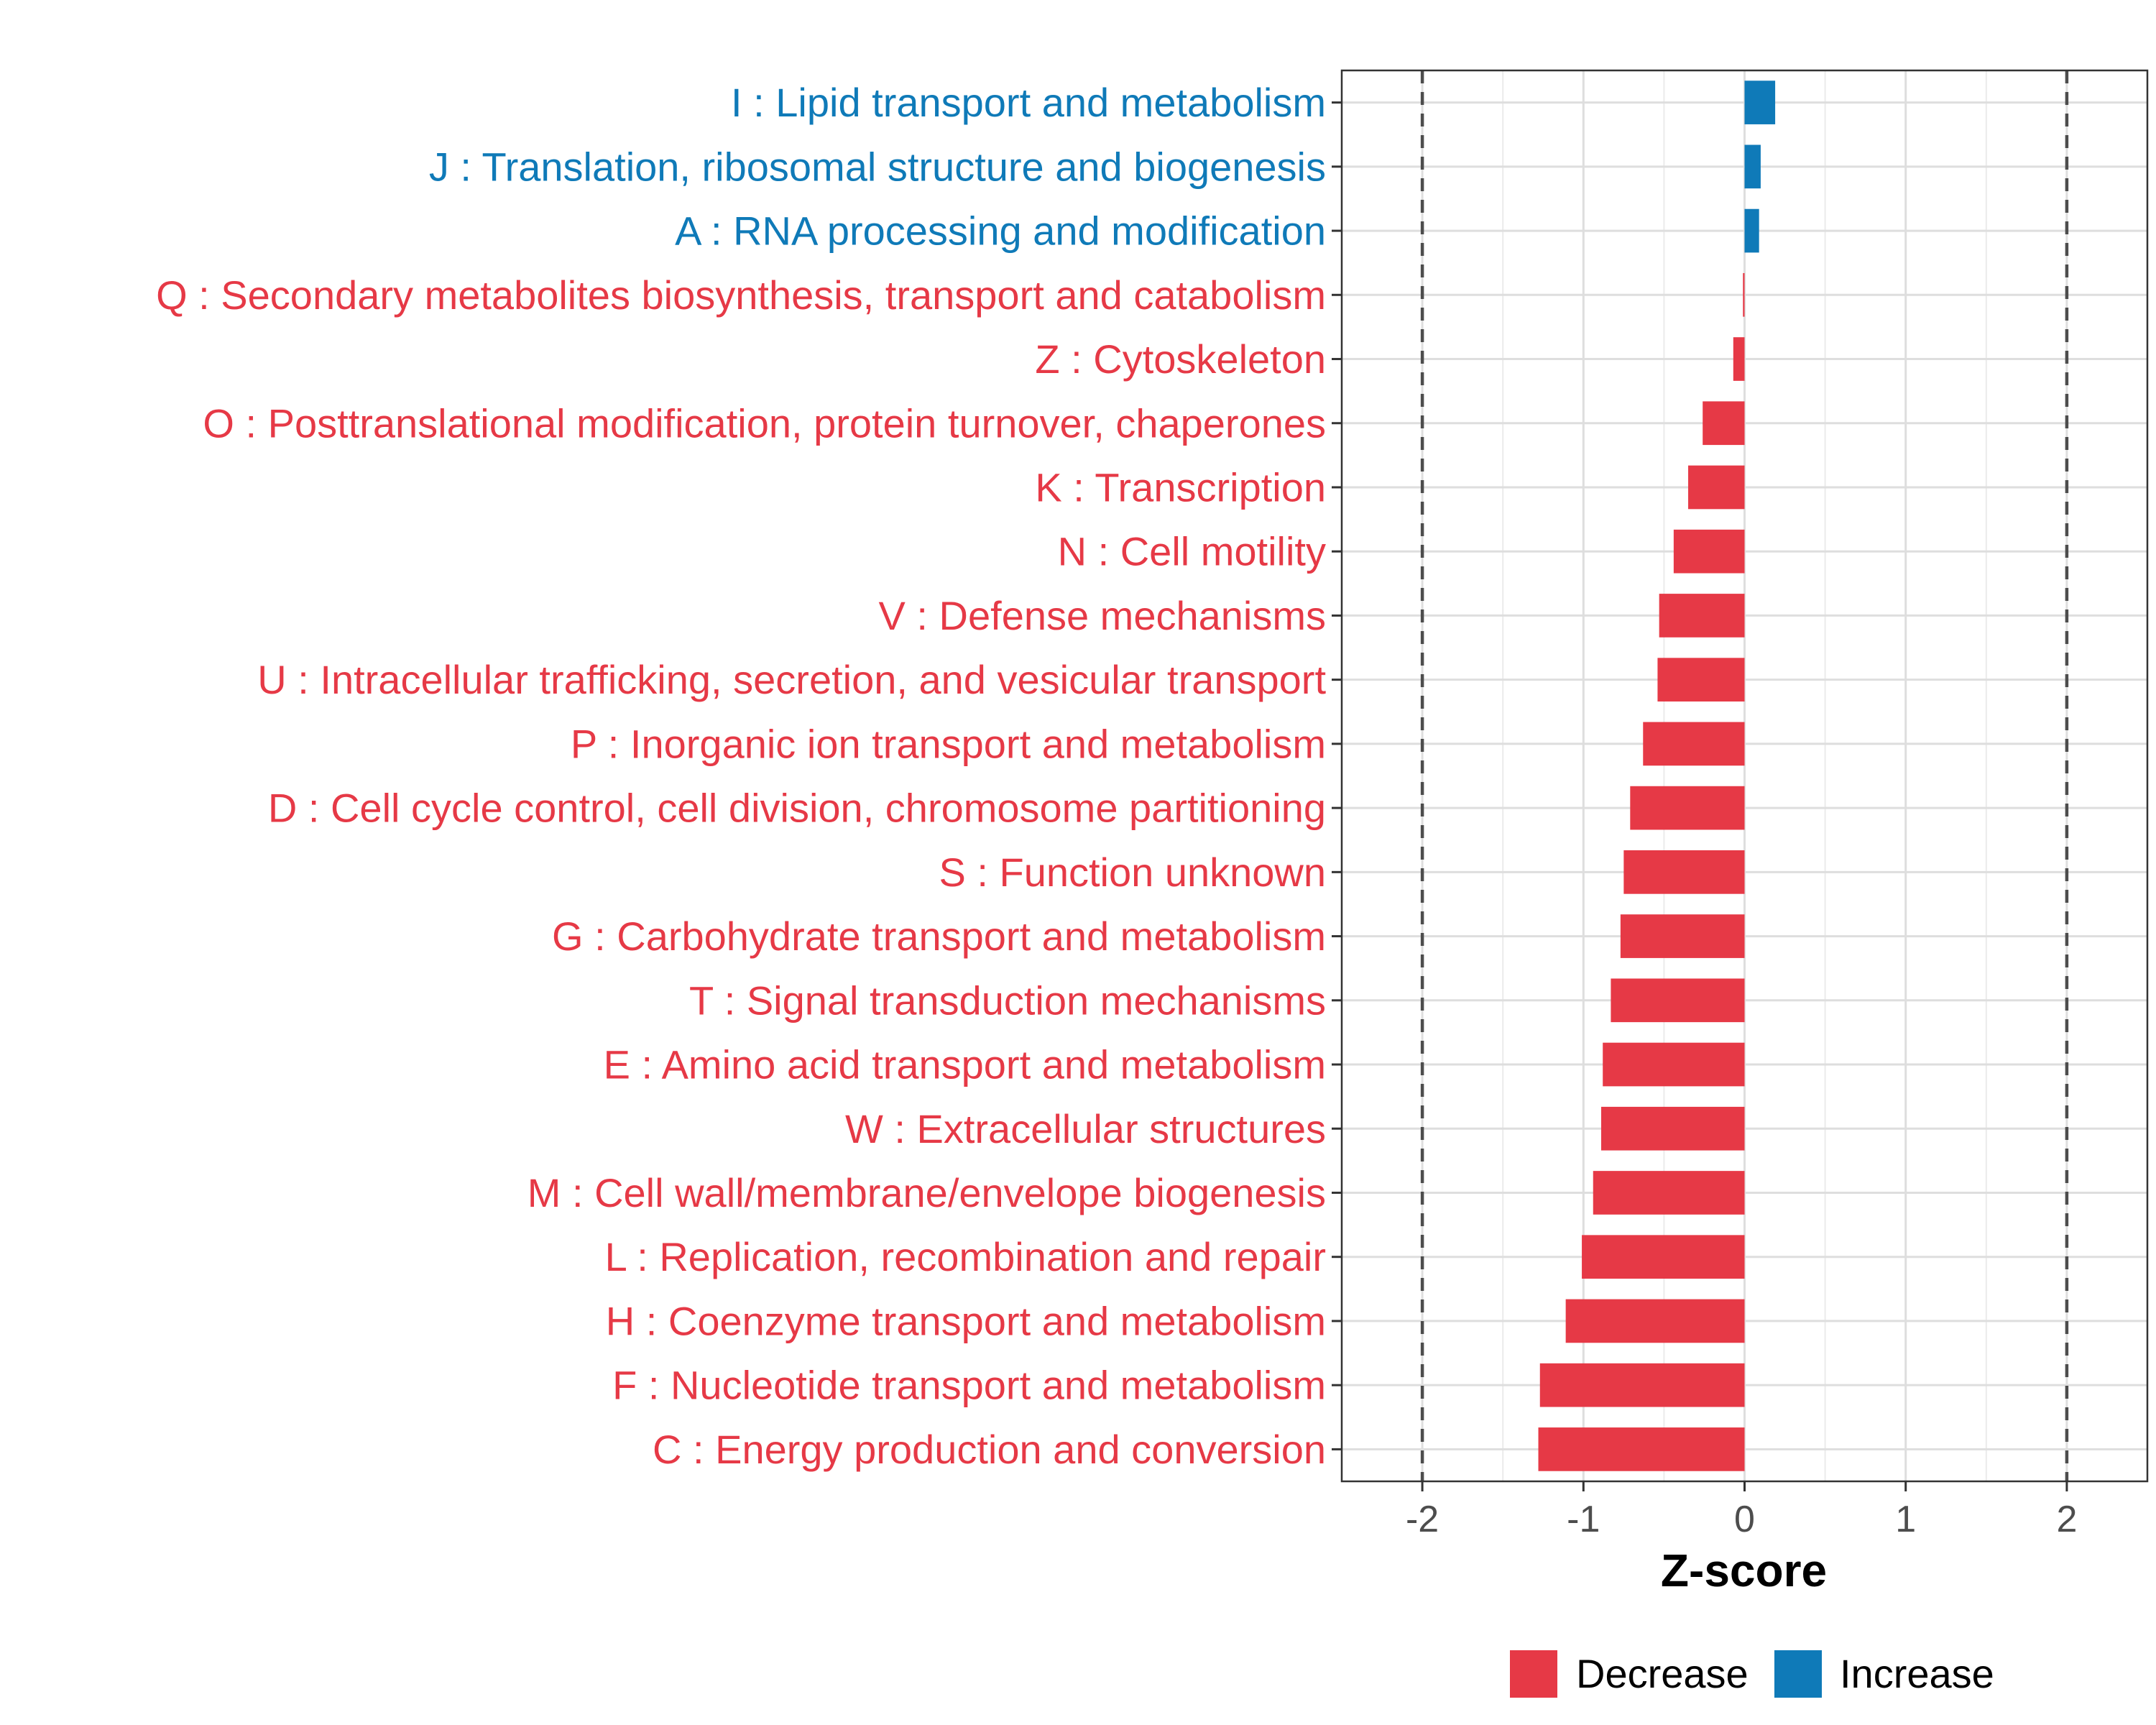 The image size is (2156, 1725). What do you see at coordinates (1663, 1673) in the screenshot?
I see `legend-label-decrease: Decrease` at bounding box center [1663, 1673].